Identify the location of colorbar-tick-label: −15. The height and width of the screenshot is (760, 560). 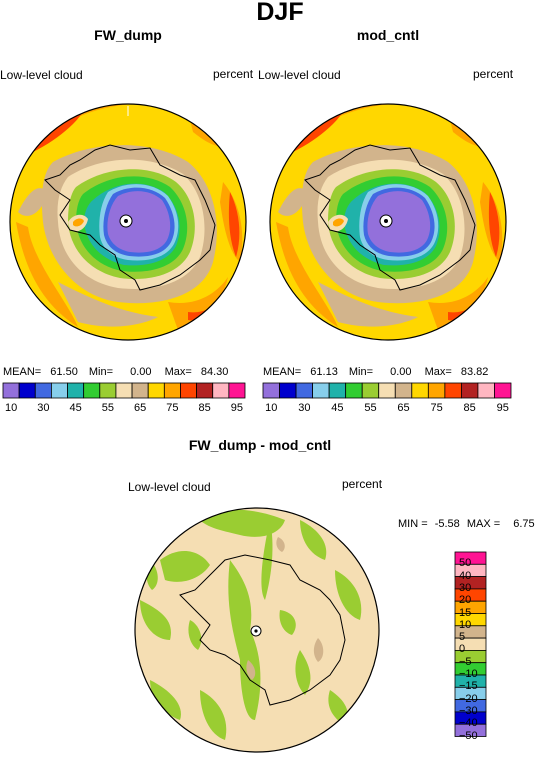
(468, 686).